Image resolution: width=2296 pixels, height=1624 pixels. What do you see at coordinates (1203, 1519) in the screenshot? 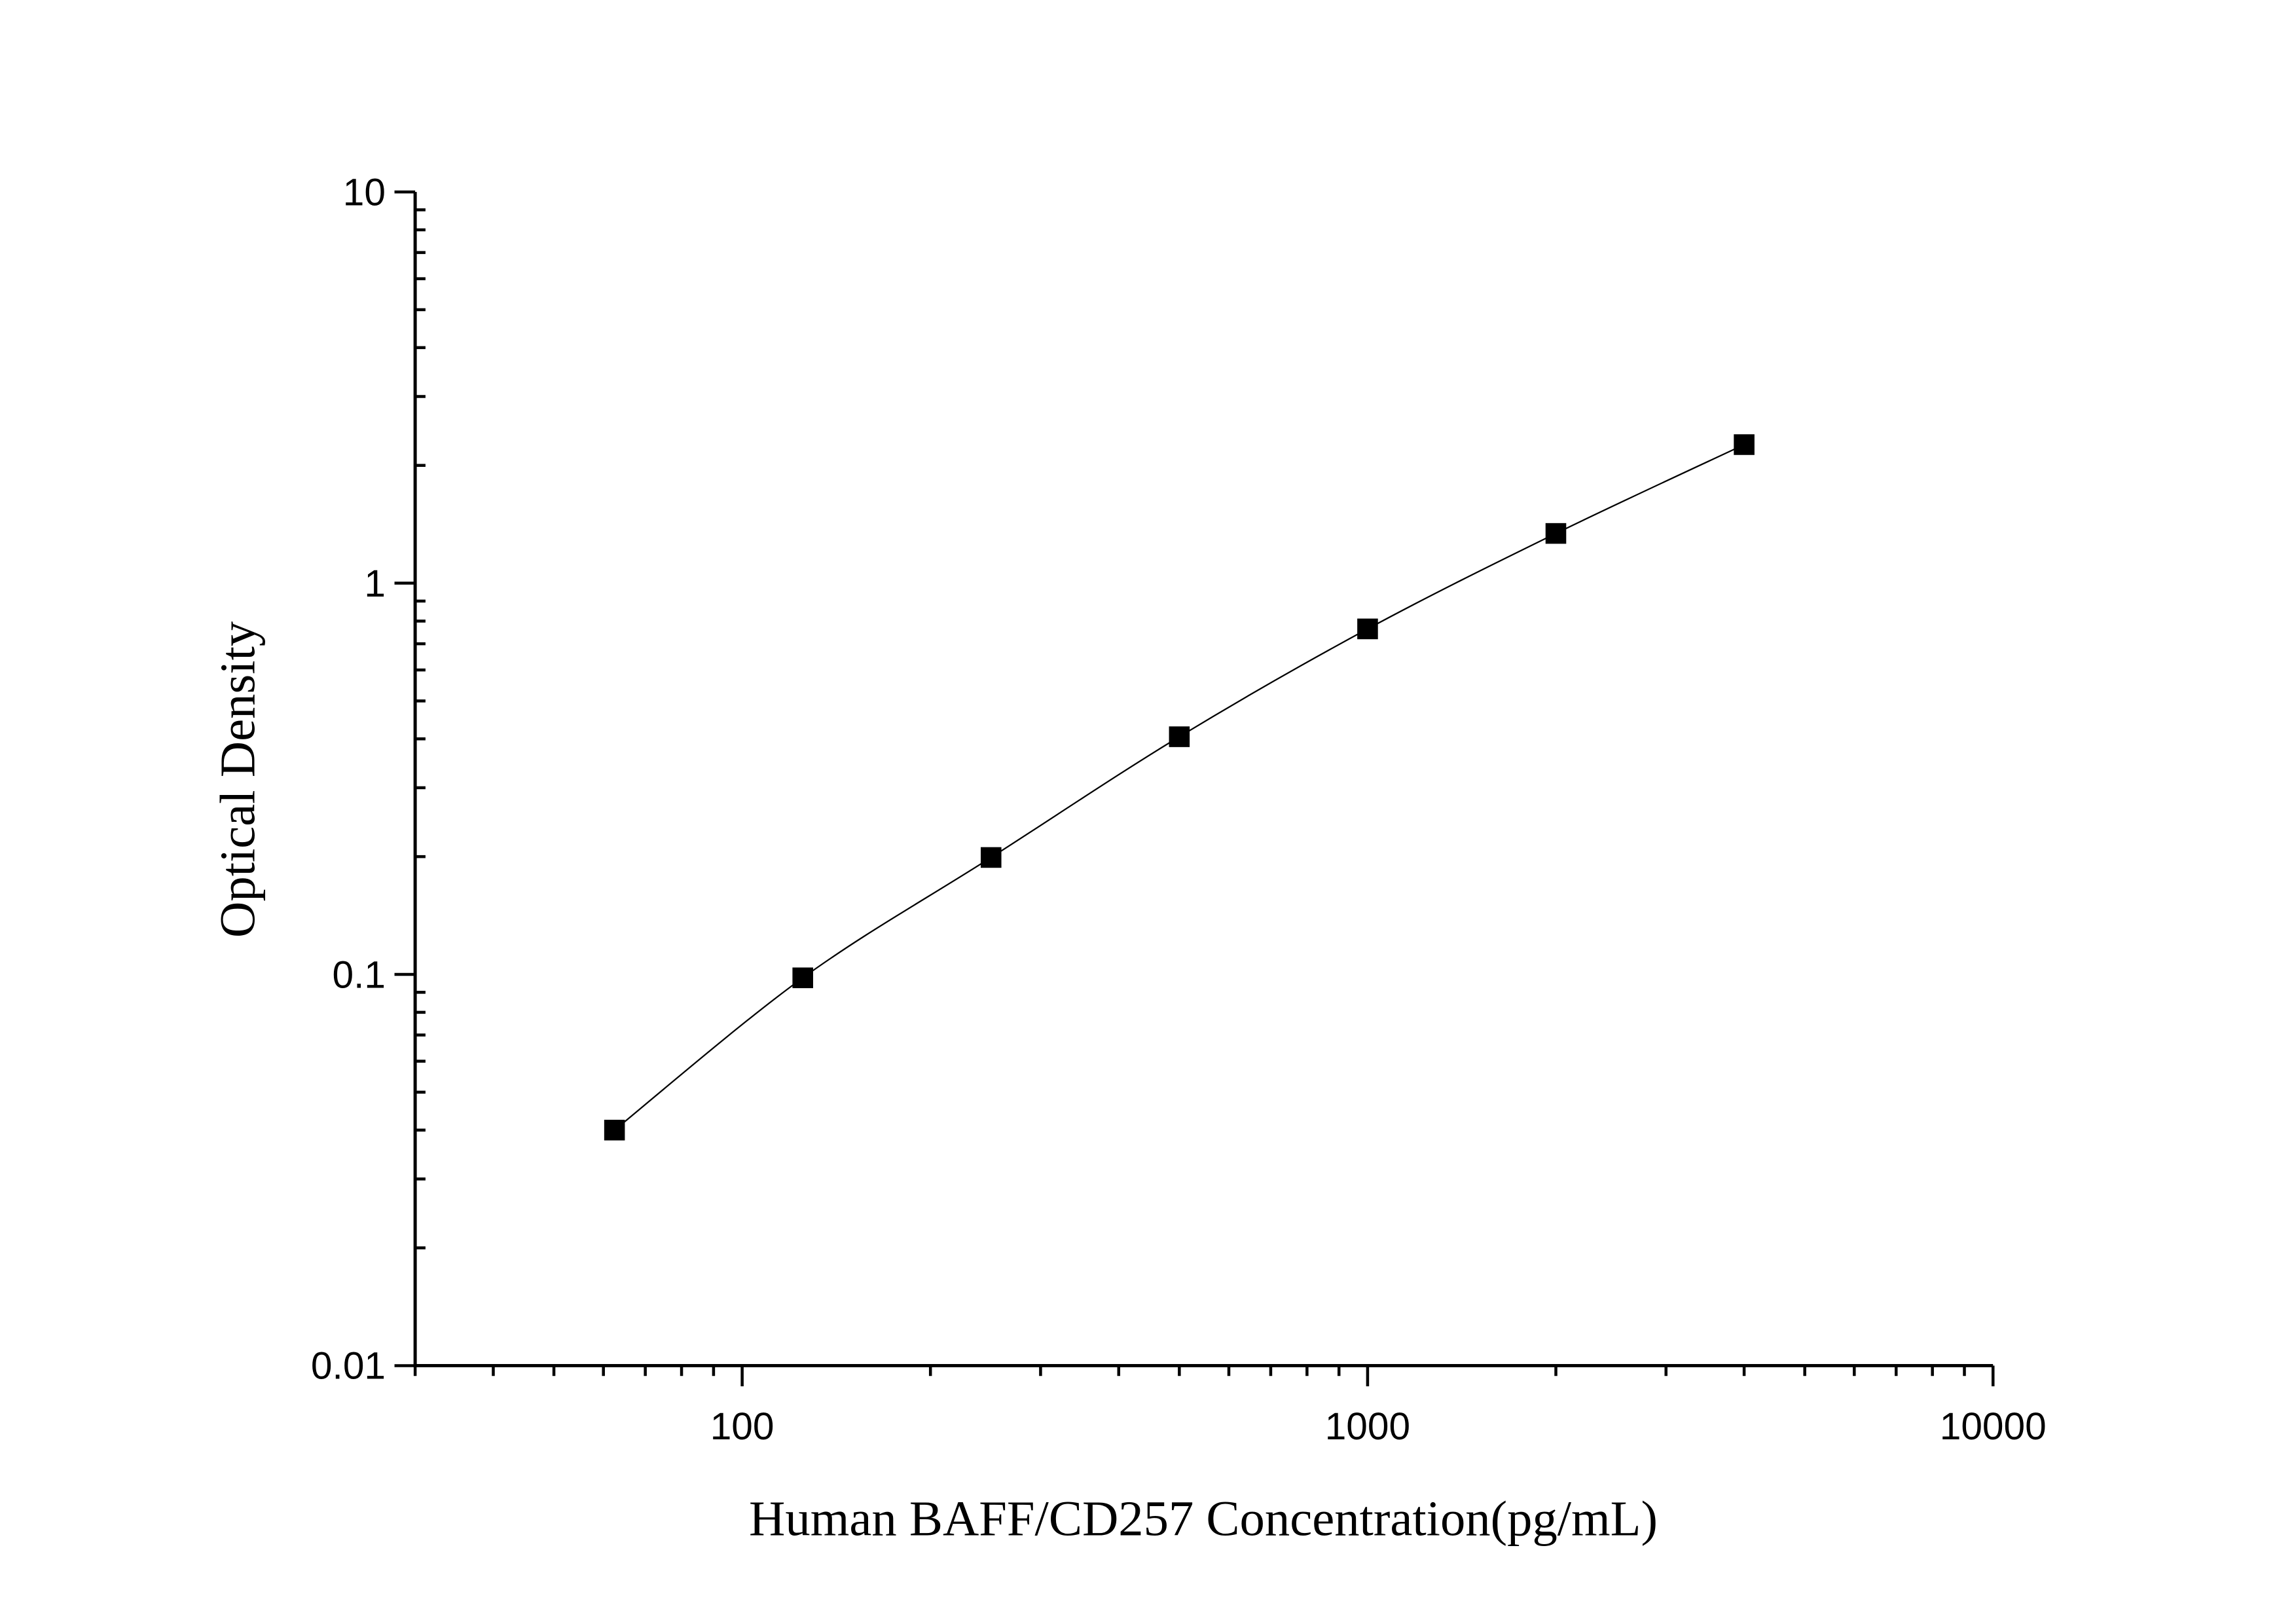
I see `x-axis-title: Human BAFF/CD257 Concentration(pg/mL)` at bounding box center [1203, 1519].